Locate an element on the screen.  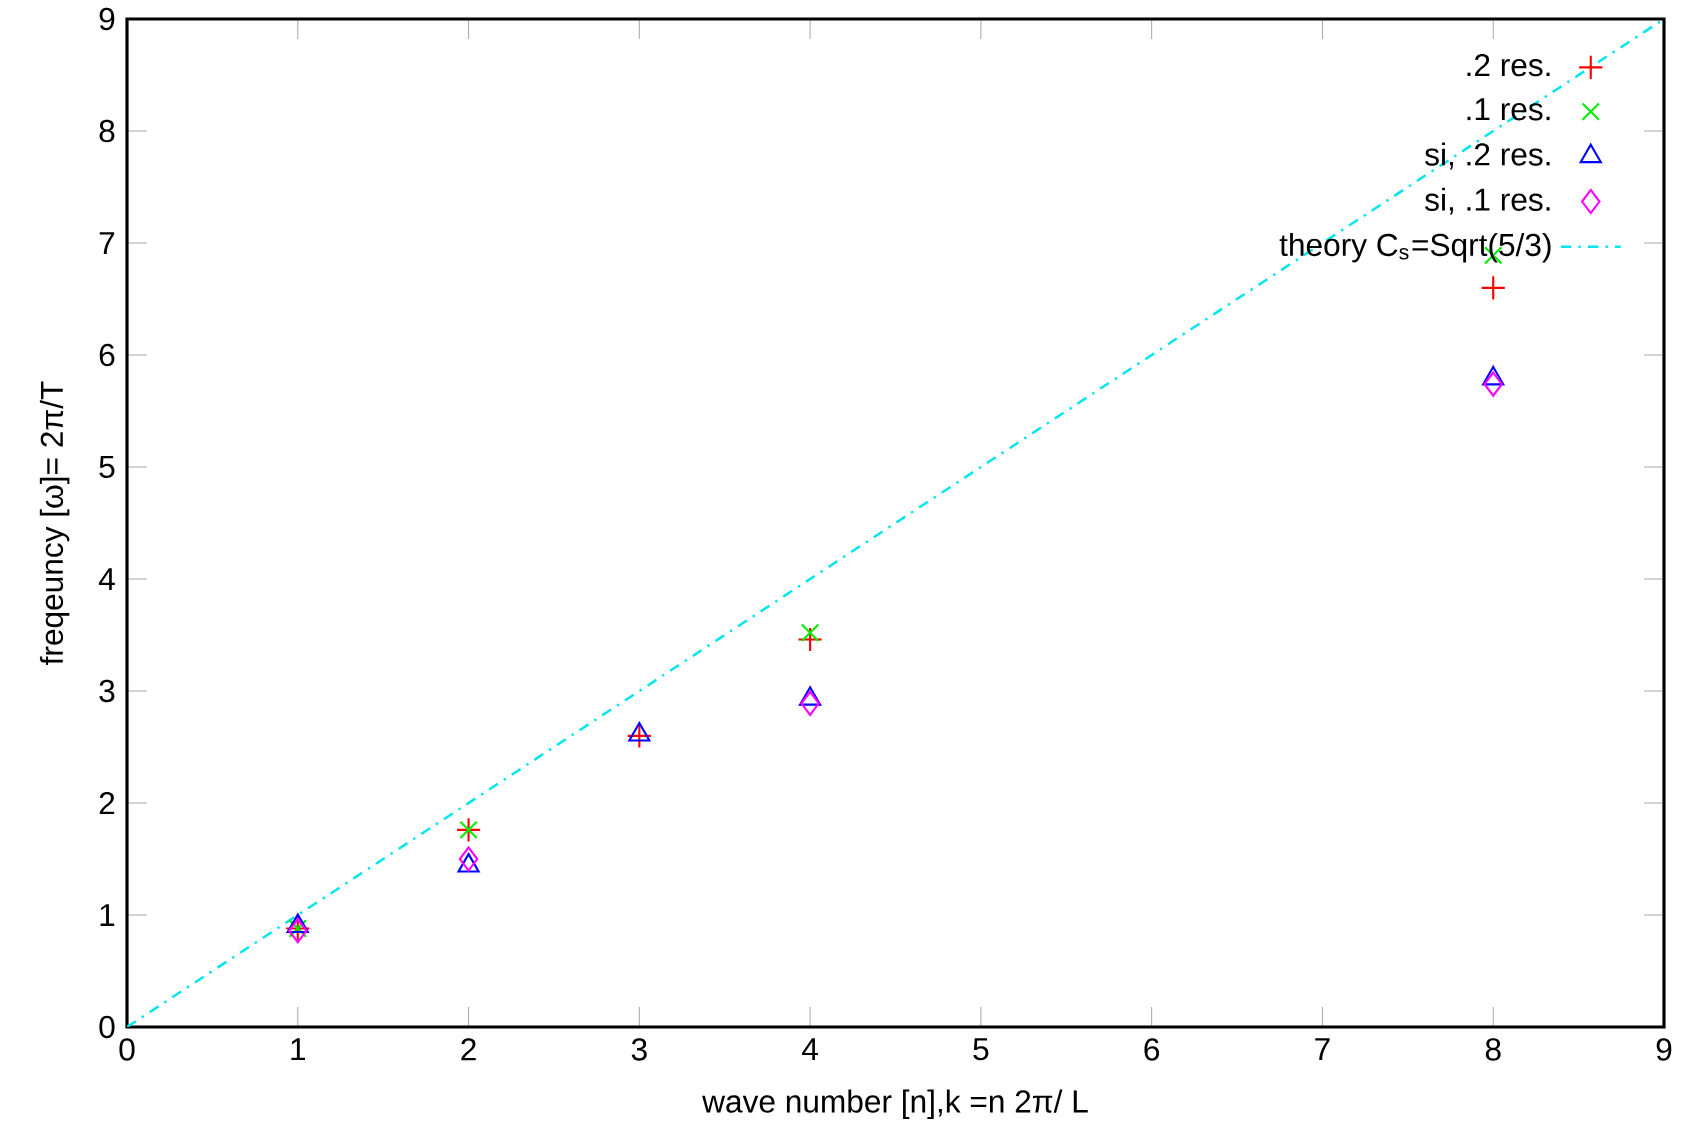
legend-label: si, .2 res. is located at coordinates (1487, 156).